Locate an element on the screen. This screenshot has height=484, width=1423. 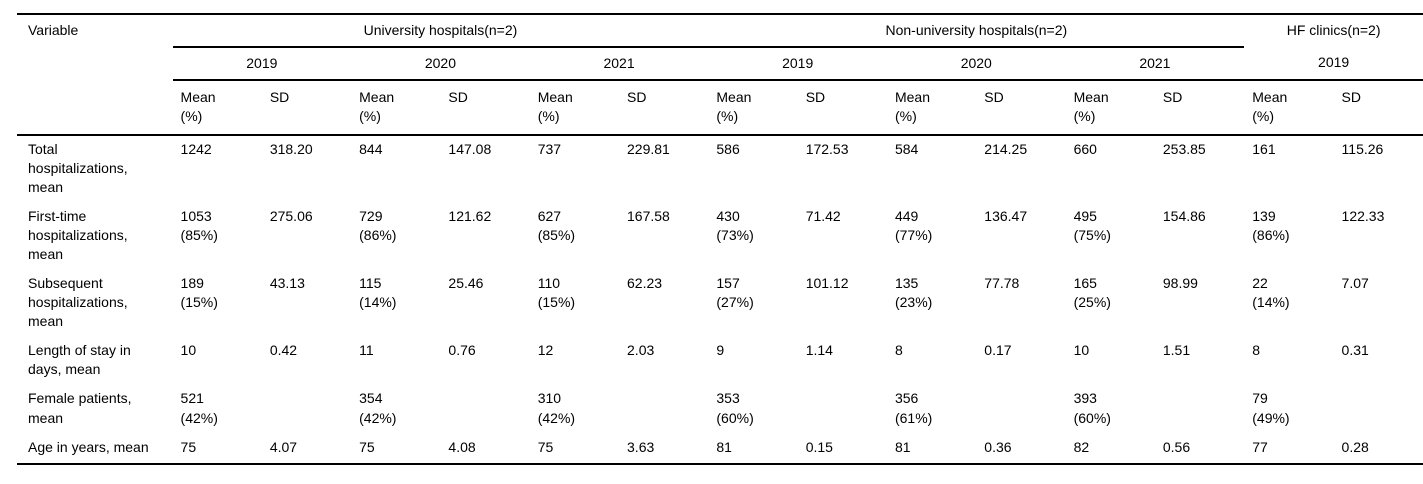
table-cell: 627 (85%) is located at coordinates (556, 226).